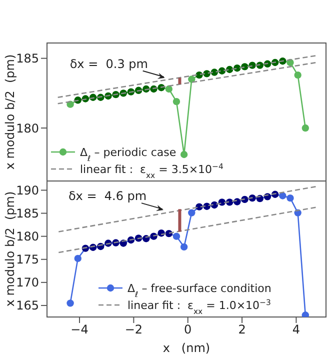 The width and height of the screenshot is (332, 356). What do you see at coordinates (199, 307) in the screenshot?
I see `legend-label: linear fit : ε$_{xx}$ = 1.0×10$^{−3}$` at bounding box center [199, 307].